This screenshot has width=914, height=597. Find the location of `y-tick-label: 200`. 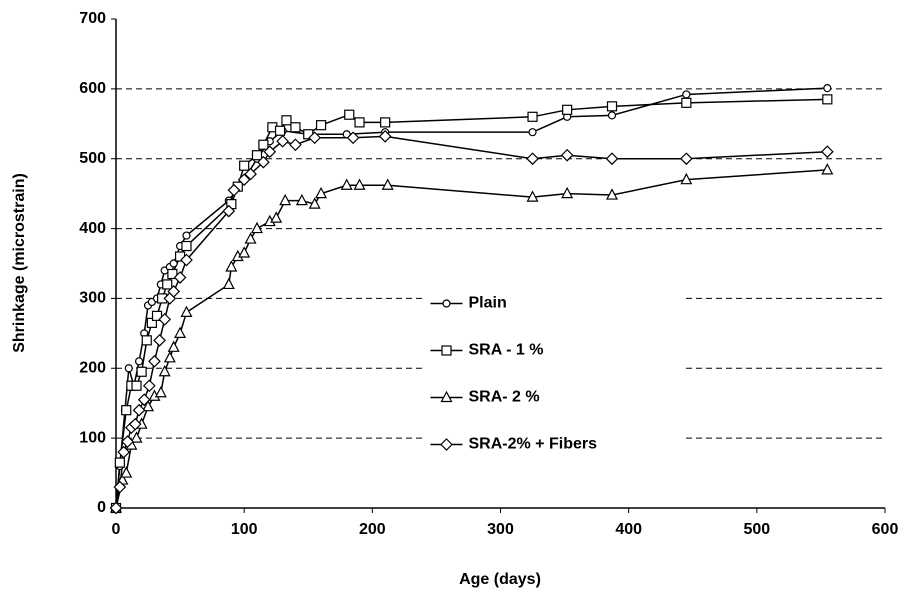

y-tick-label: 200 is located at coordinates (92, 368).